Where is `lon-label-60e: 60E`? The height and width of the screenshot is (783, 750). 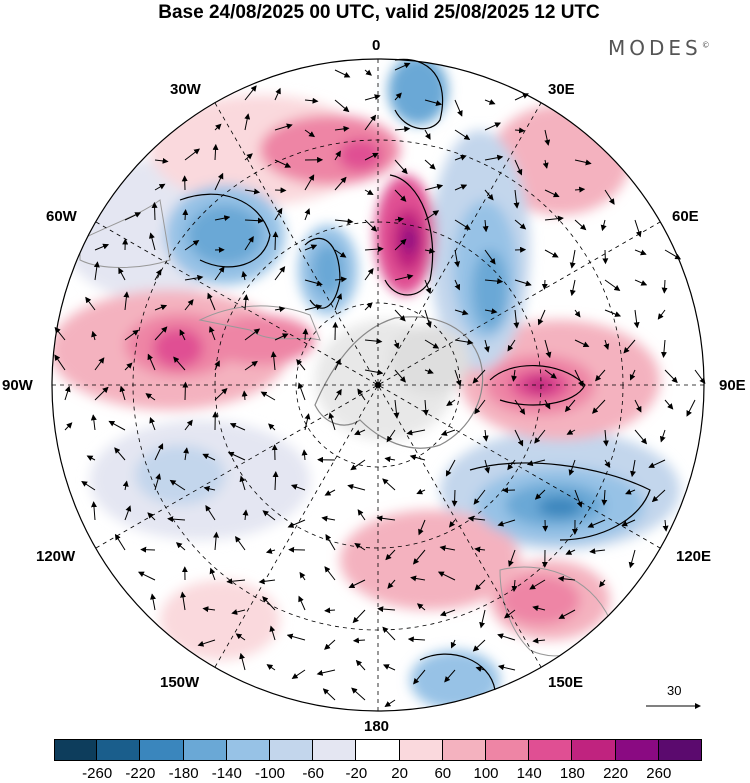
lon-label-60e: 60E is located at coordinates (685, 216).